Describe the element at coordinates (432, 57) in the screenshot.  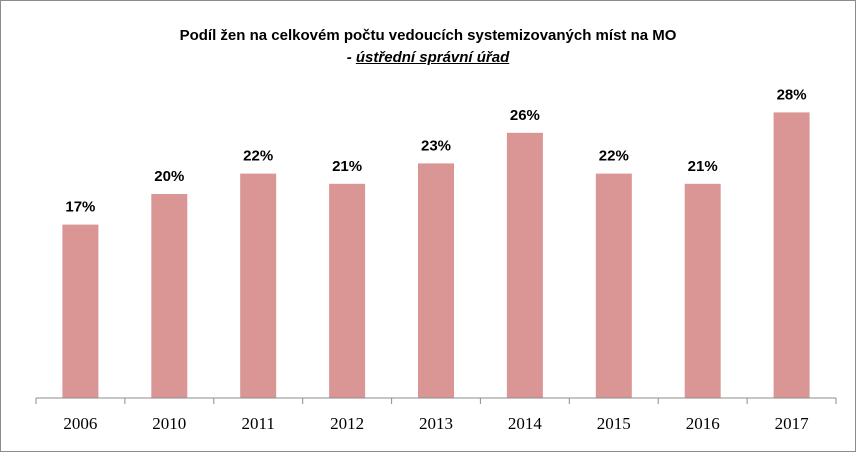
I see `chart-subtitle-text: ústřední správní úřad` at that location.